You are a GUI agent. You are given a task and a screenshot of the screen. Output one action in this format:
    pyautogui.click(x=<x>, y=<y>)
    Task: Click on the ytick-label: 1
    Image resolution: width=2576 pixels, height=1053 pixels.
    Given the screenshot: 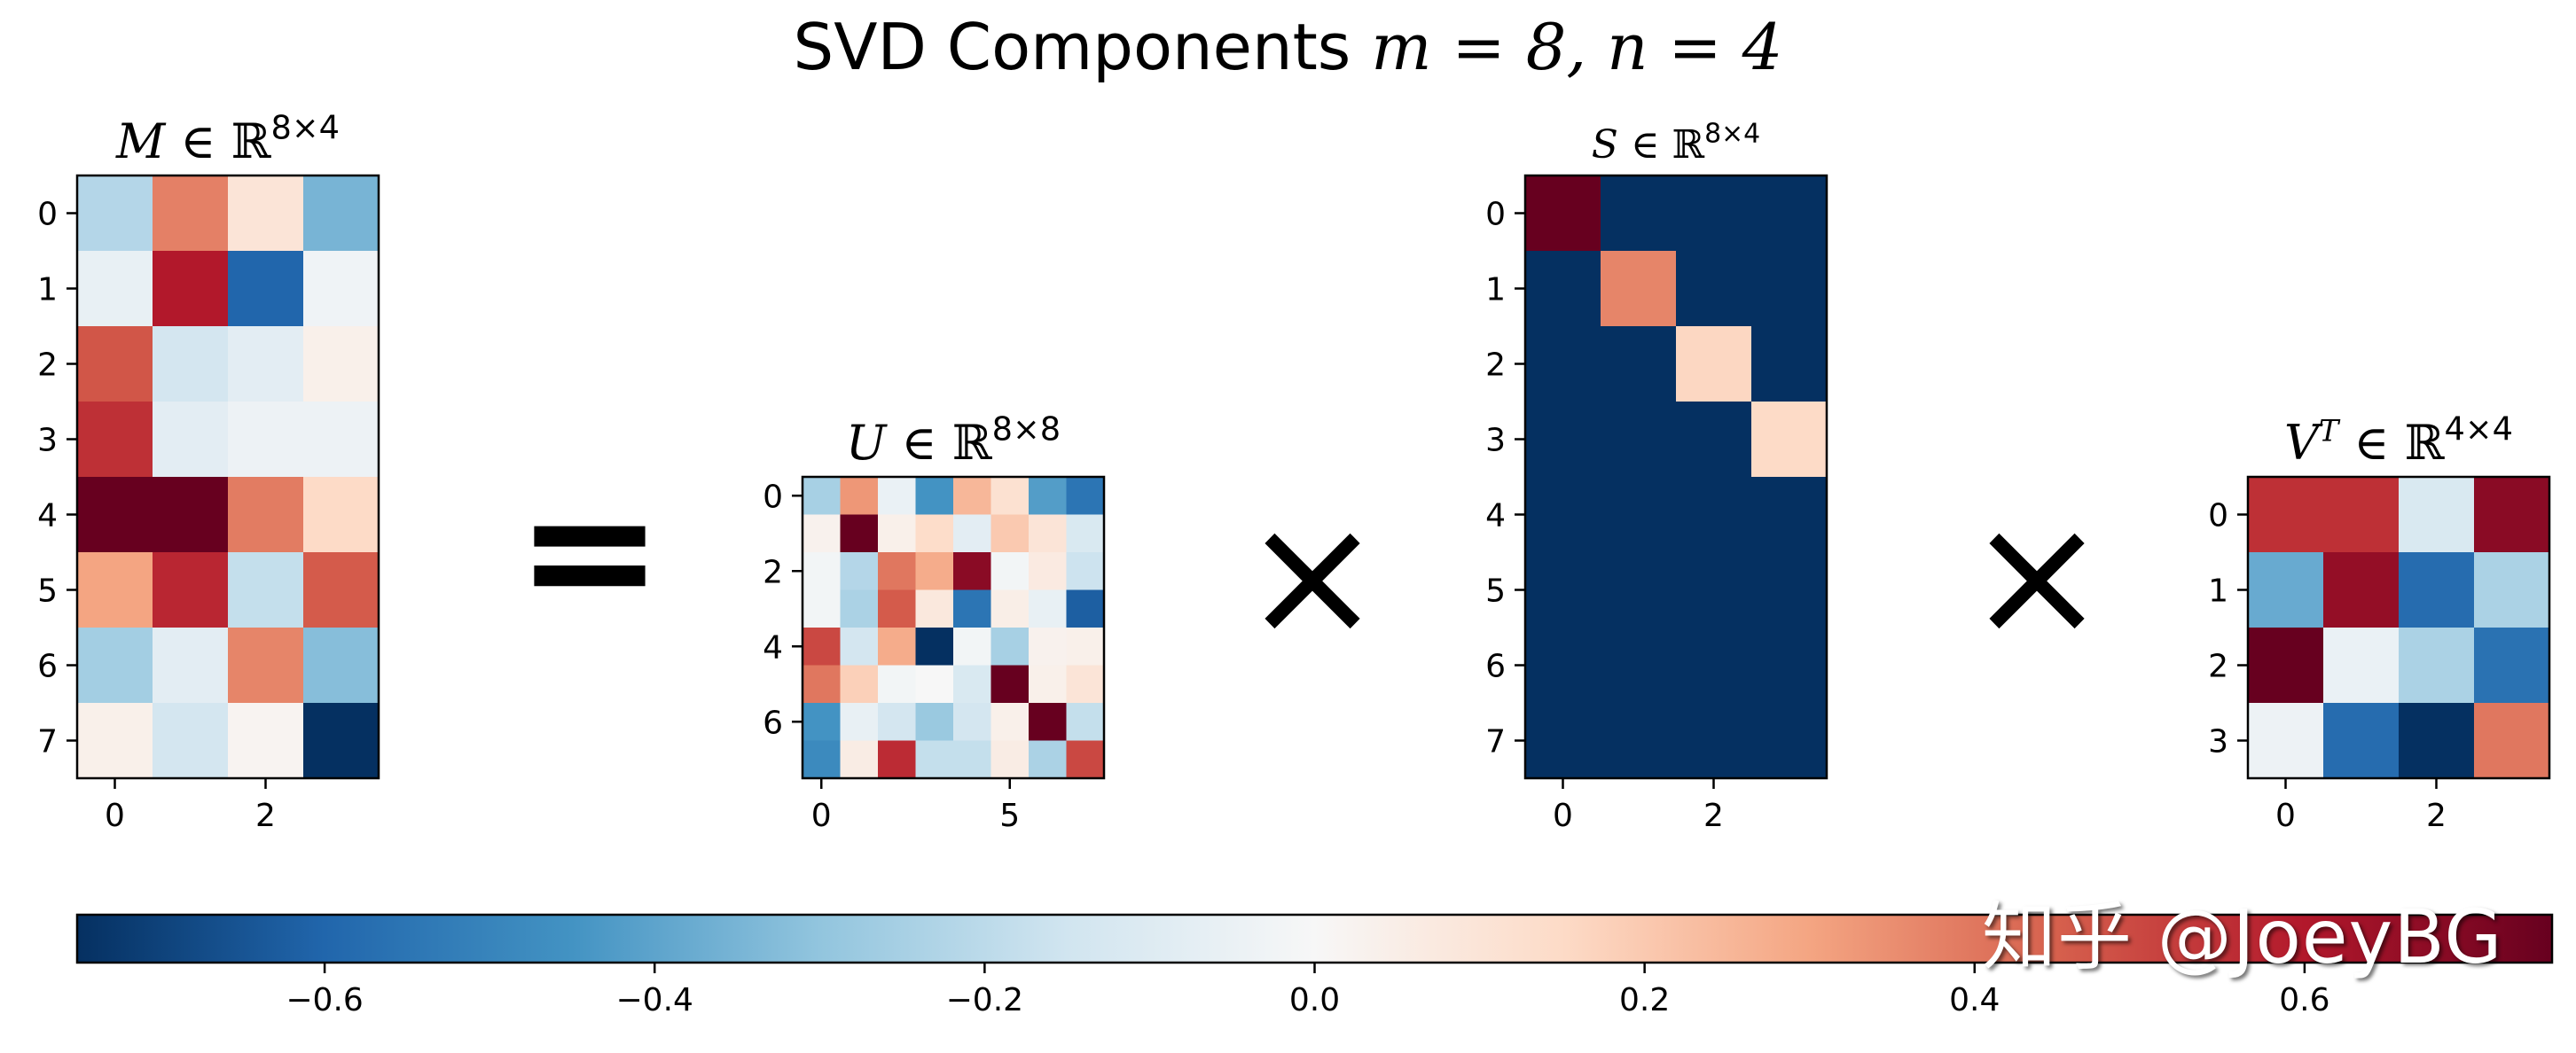 What is the action you would take?
    pyautogui.click(x=47, y=290)
    